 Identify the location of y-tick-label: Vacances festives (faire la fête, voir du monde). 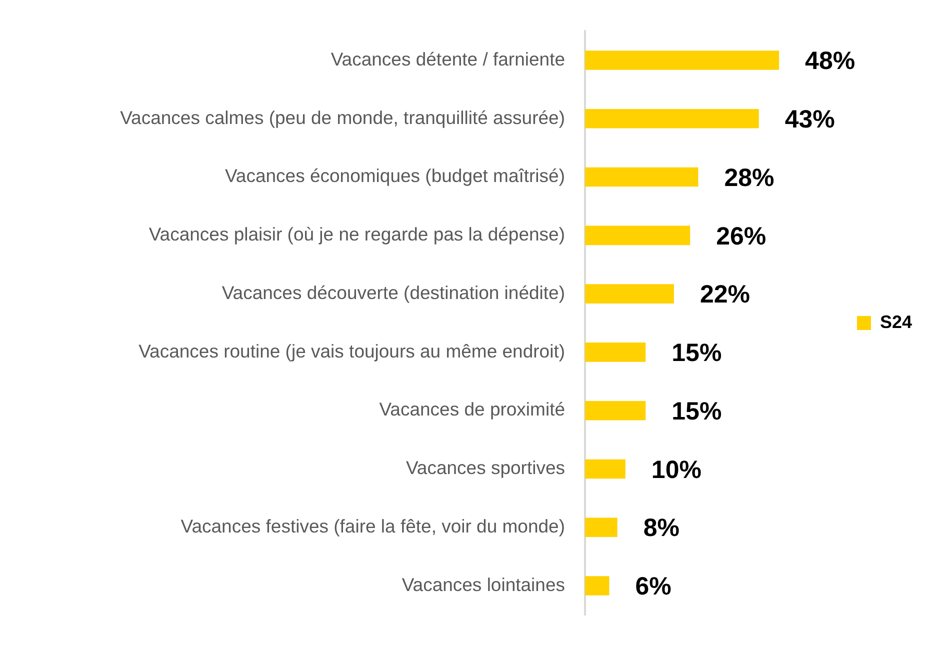
(372, 525).